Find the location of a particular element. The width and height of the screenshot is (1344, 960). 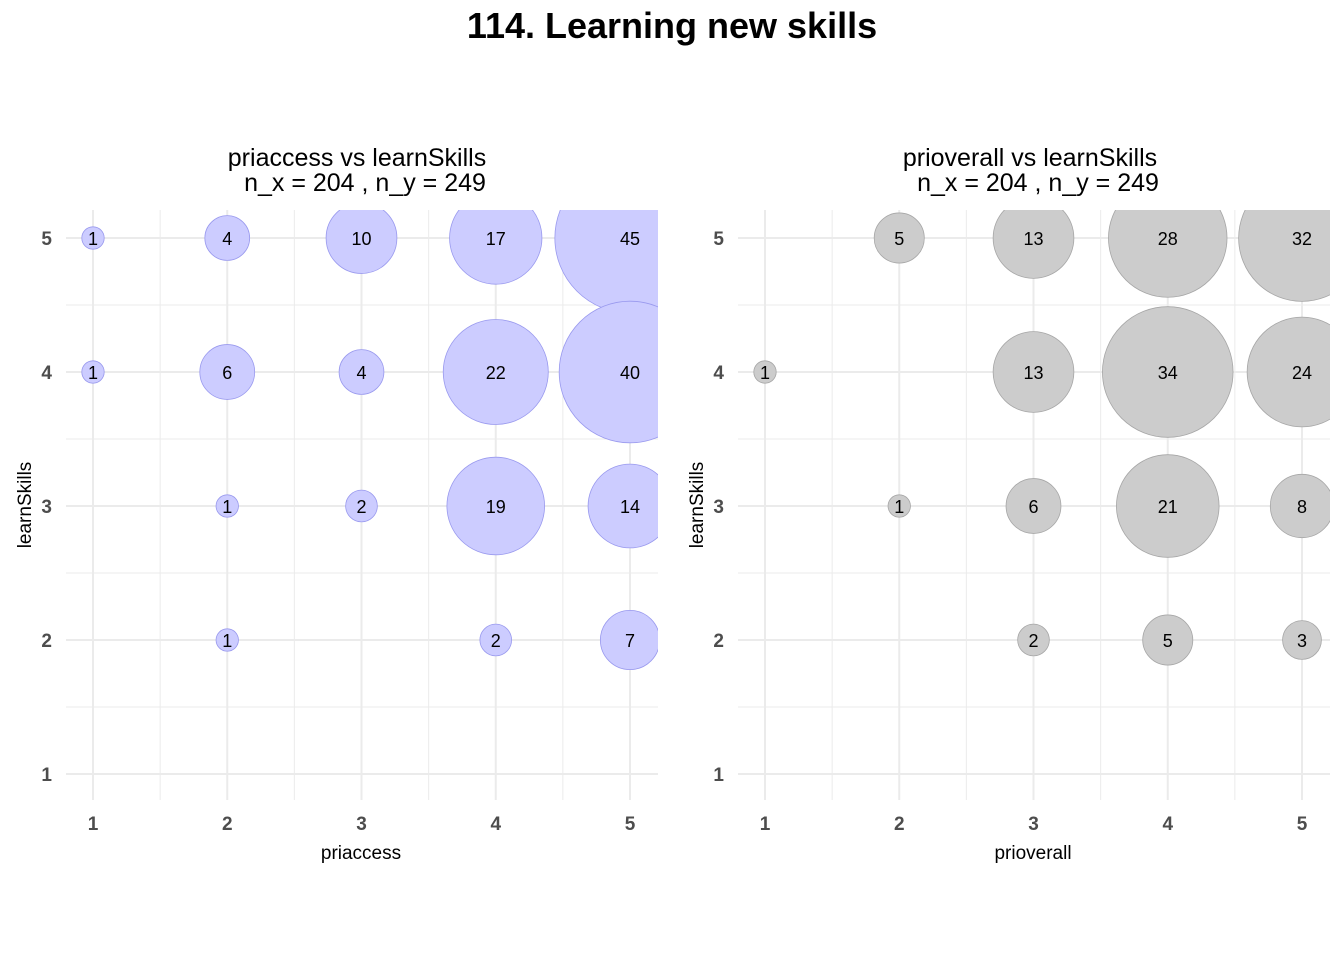

bubble-label: 24 is located at coordinates (1302, 373).